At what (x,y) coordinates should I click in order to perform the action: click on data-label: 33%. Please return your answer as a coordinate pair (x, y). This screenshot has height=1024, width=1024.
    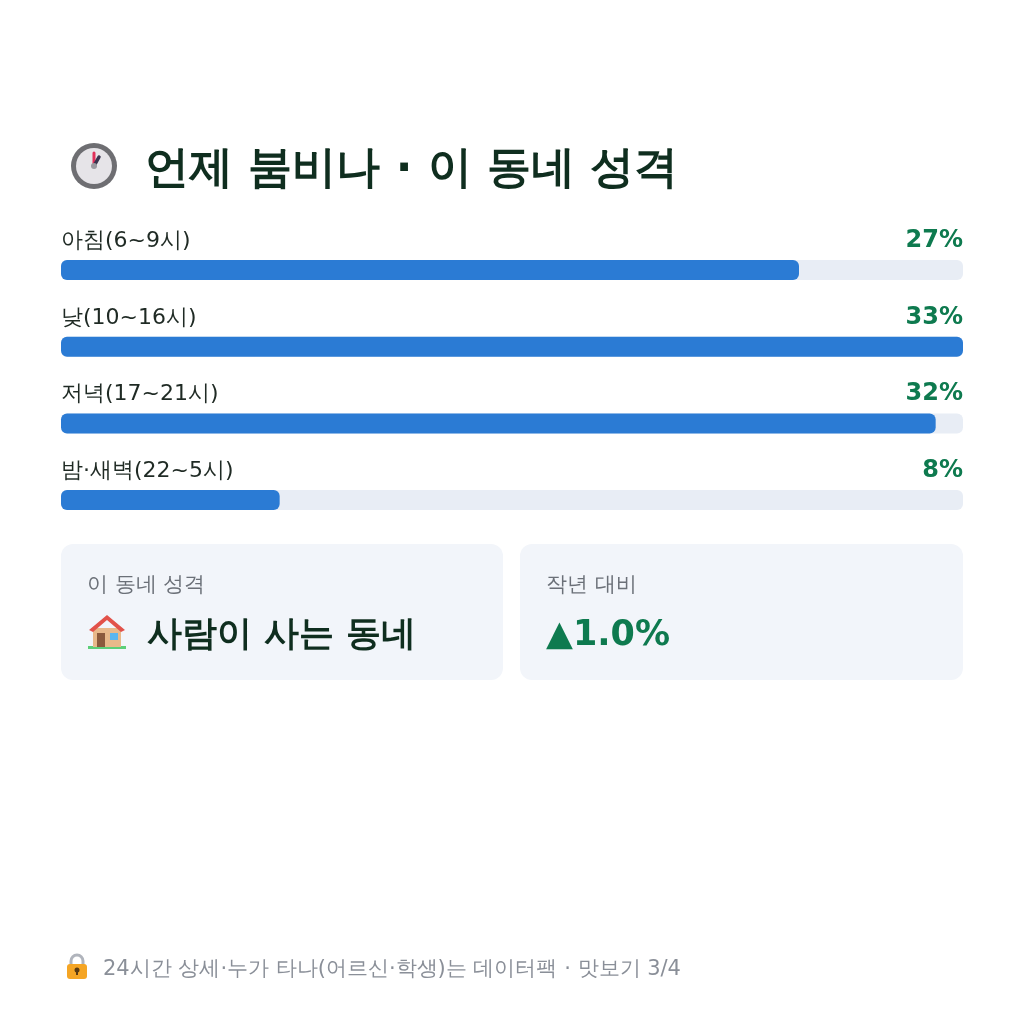
    Looking at the image, I should click on (934, 315).